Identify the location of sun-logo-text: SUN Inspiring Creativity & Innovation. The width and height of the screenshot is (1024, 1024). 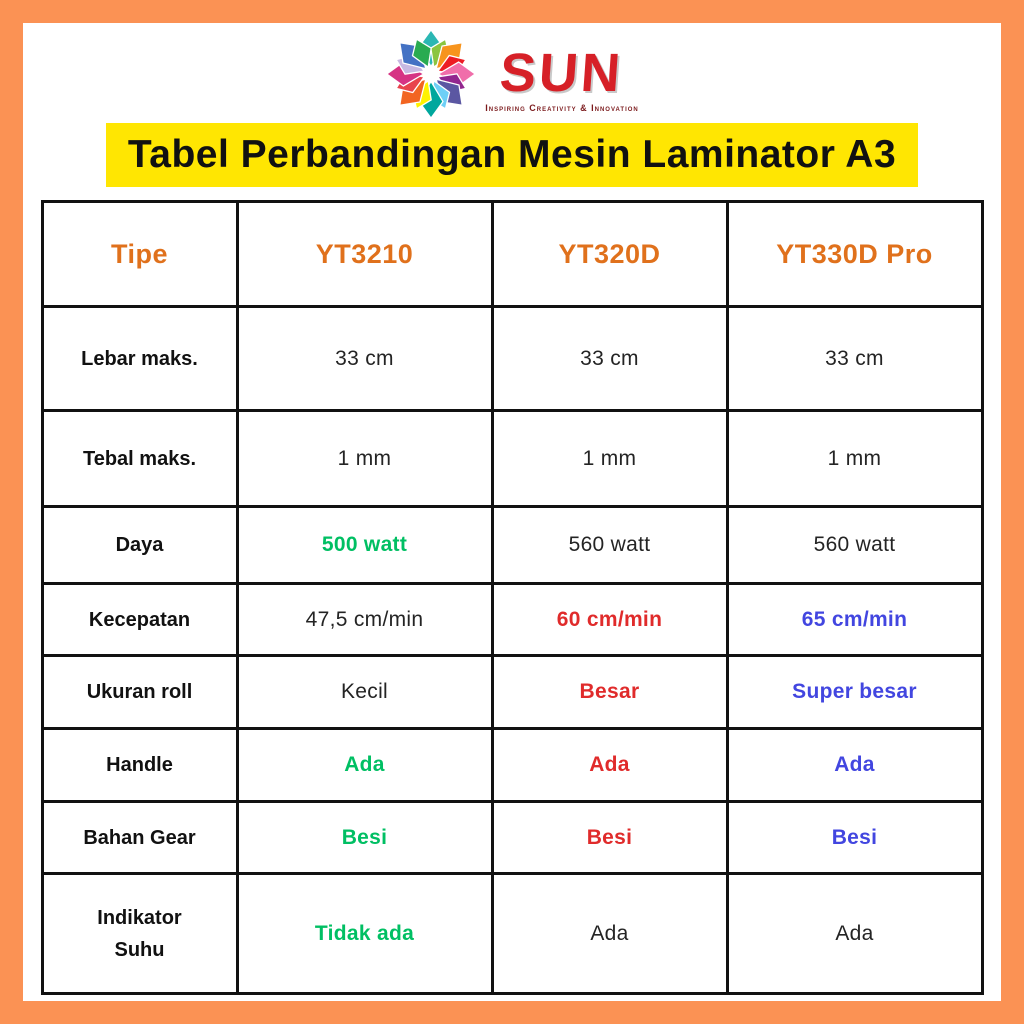
(562, 77).